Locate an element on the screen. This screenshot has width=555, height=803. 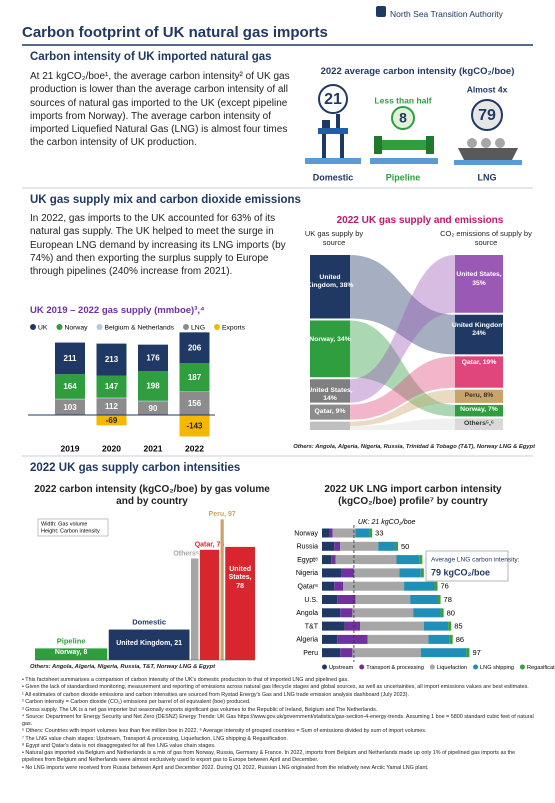
total-label: 80 is located at coordinates (451, 612).